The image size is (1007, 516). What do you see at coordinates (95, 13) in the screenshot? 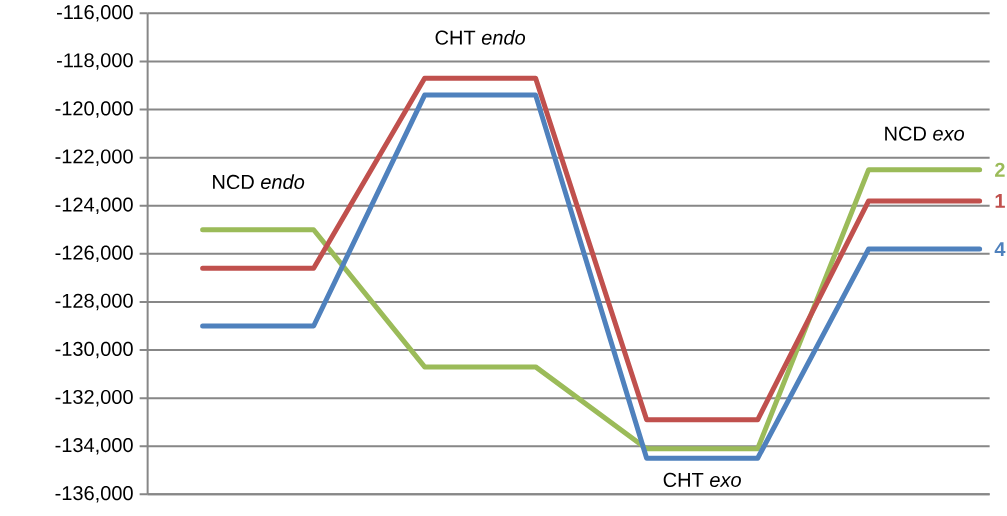
I see `y-tick-label: -116,000` at bounding box center [95, 13].